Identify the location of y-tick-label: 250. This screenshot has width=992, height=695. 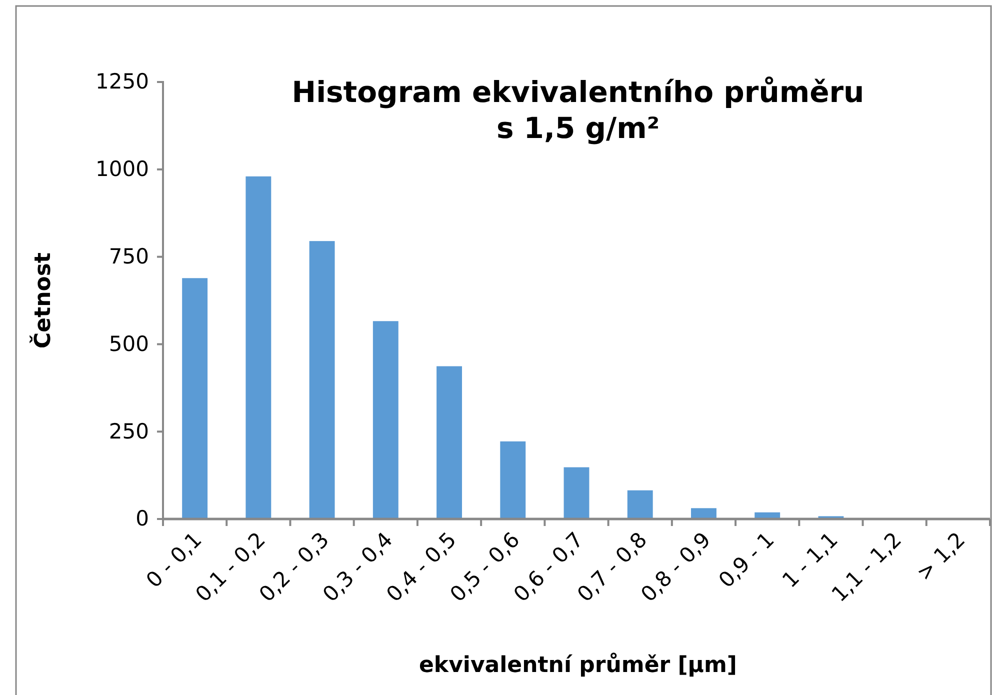
(128, 431).